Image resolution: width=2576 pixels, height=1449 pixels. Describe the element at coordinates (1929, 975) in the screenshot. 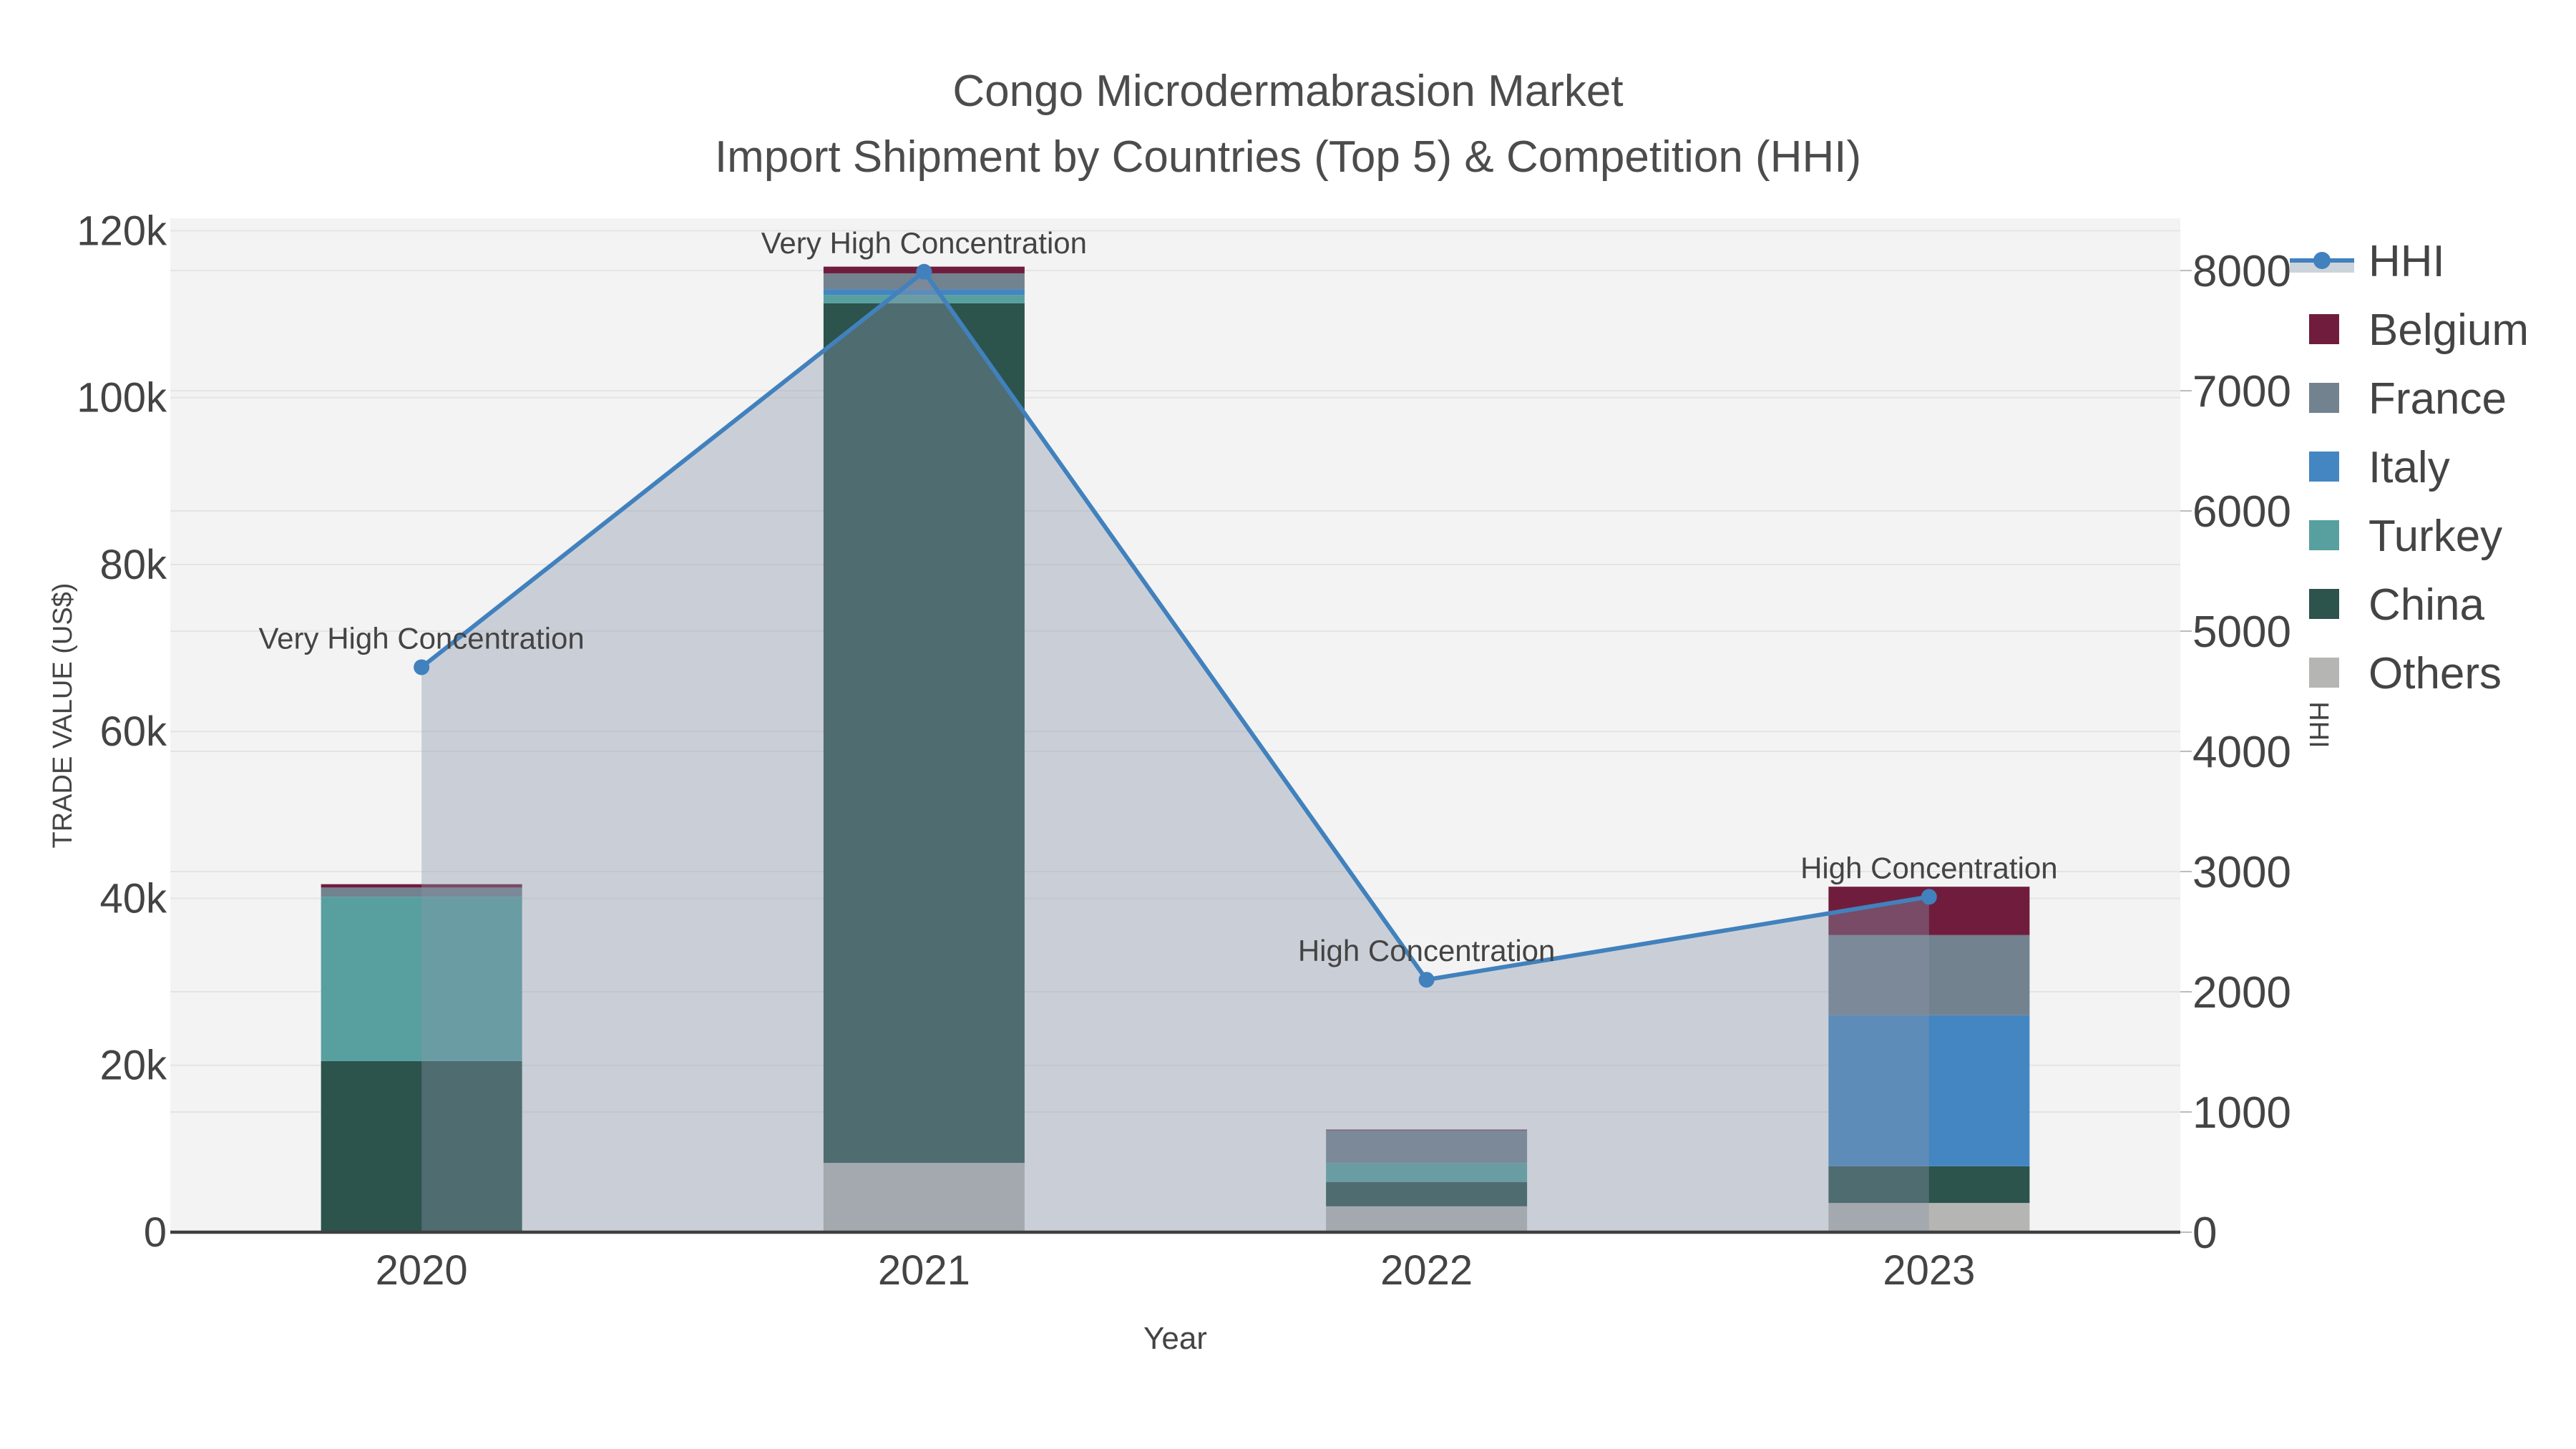

I see `bar-segment-france-2023` at that location.